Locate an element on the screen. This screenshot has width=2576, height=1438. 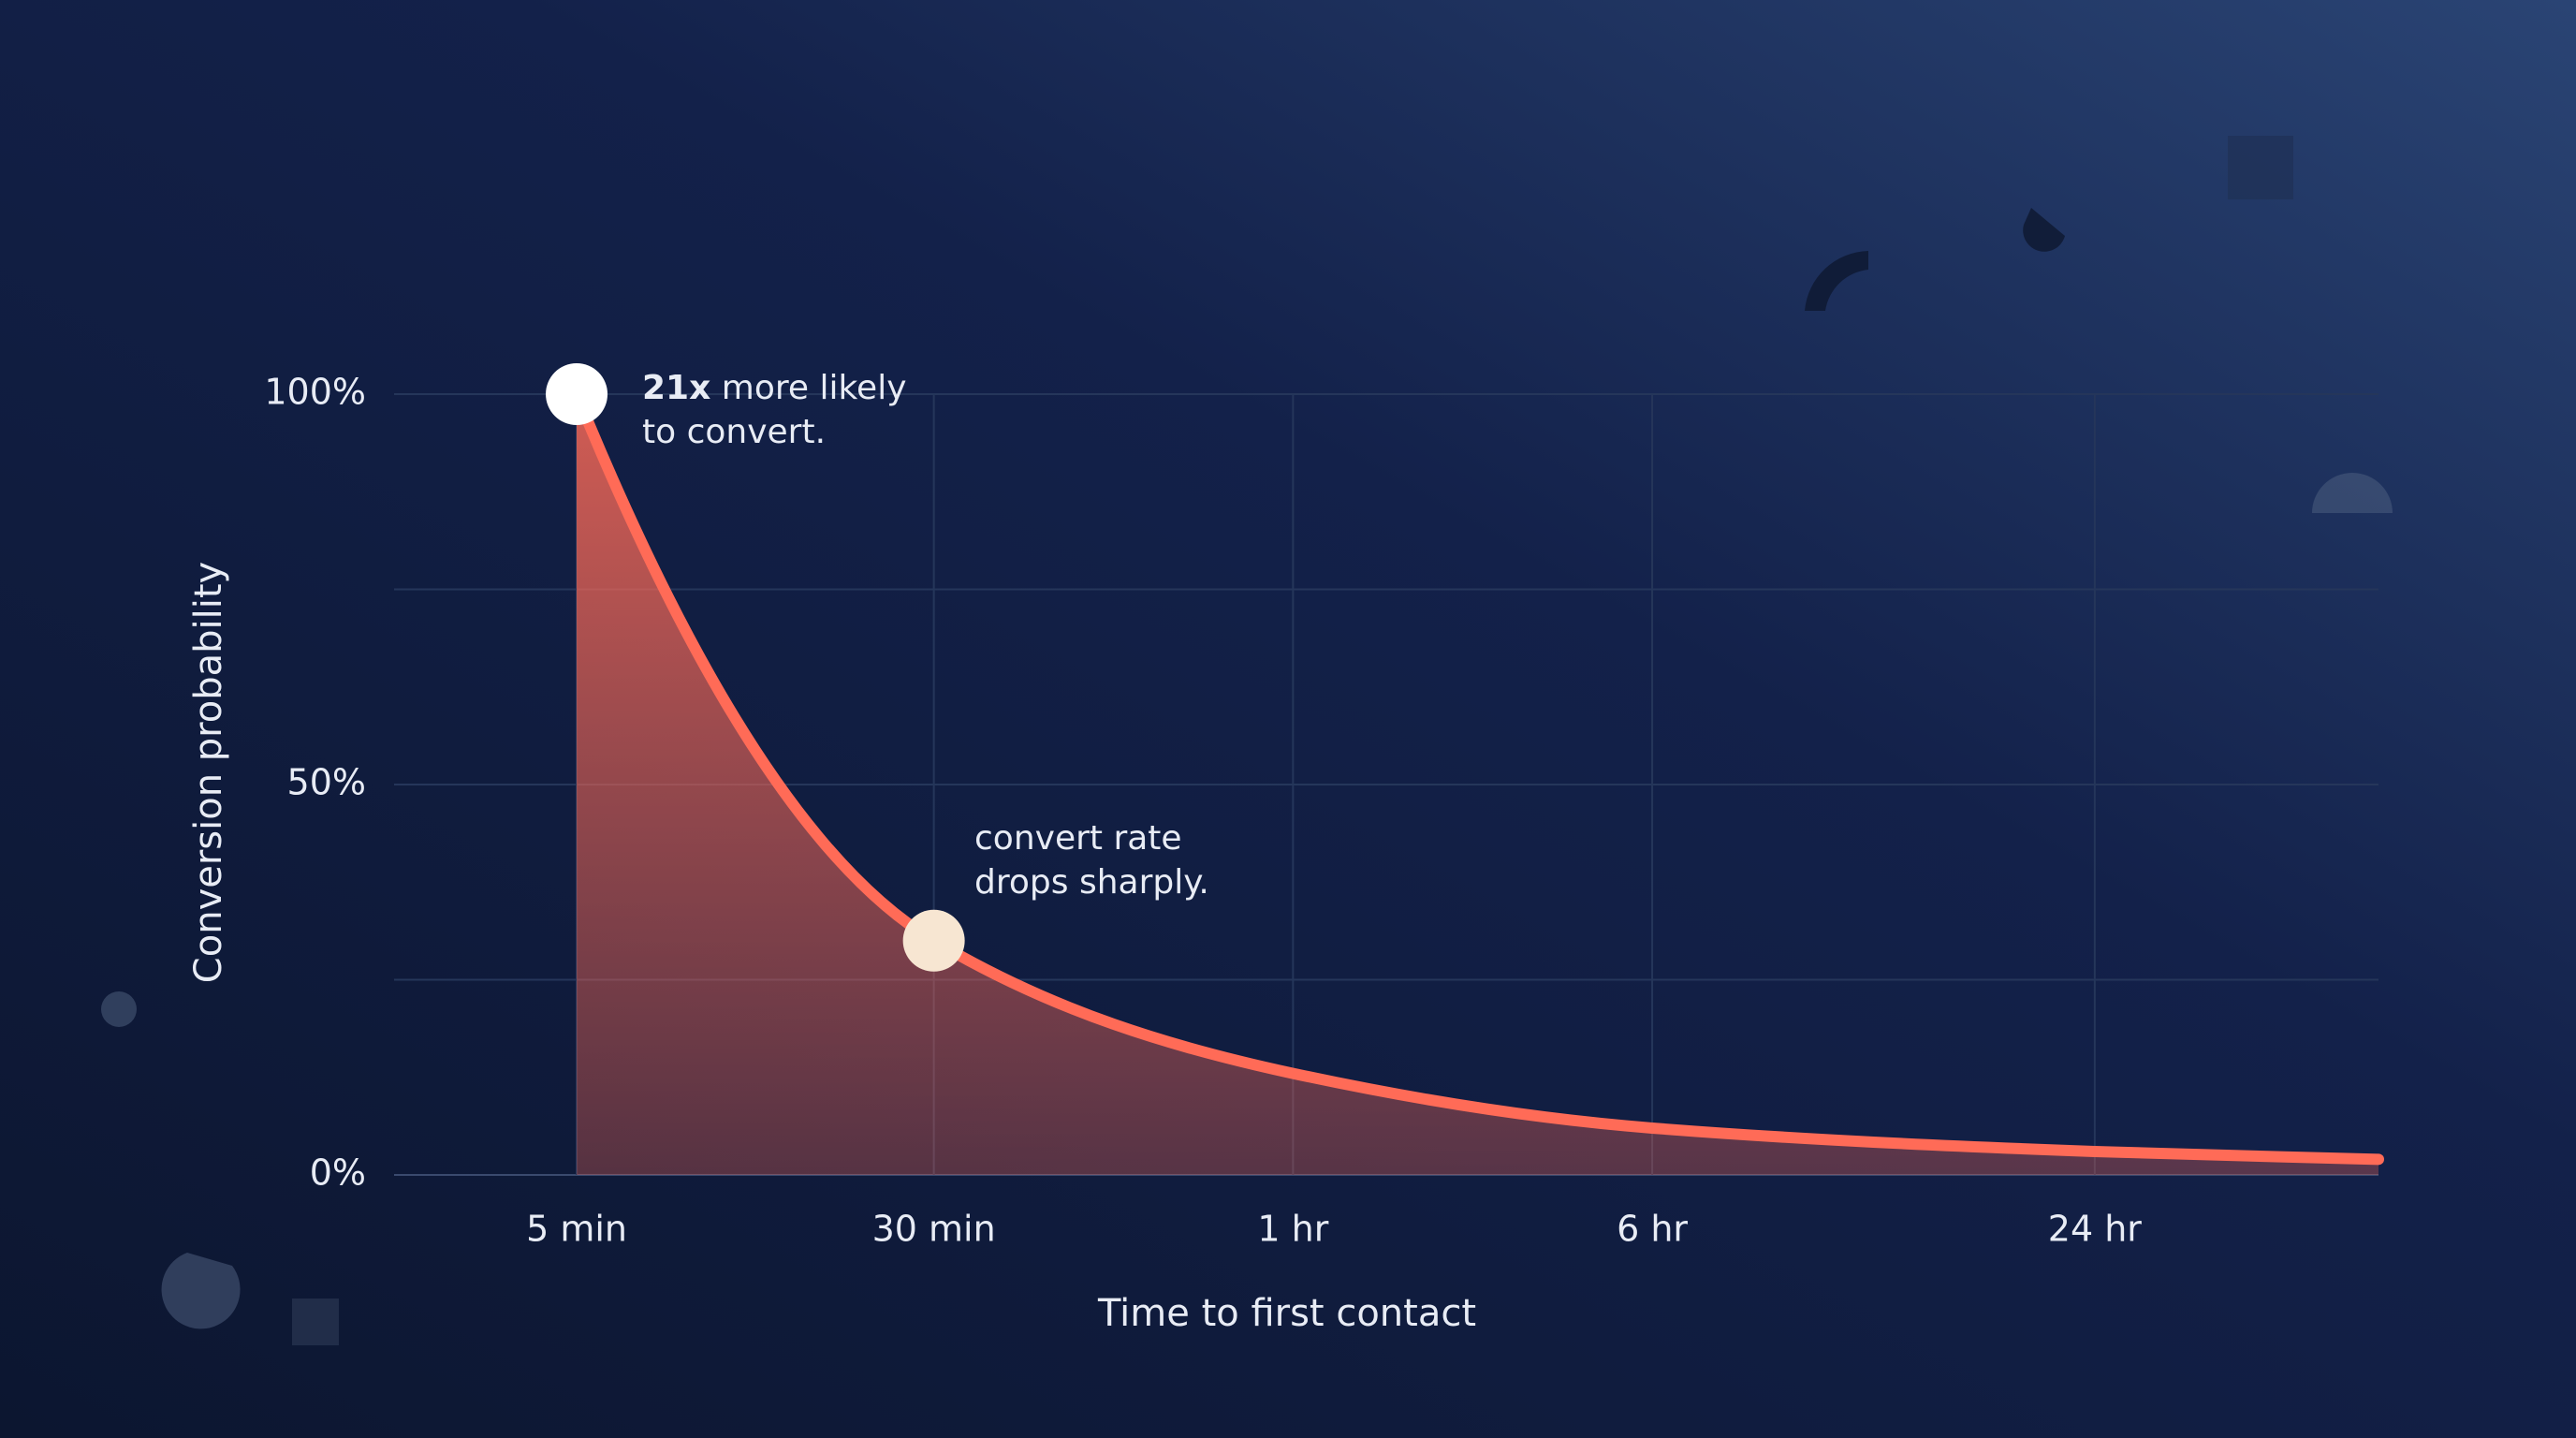
y-axis-title: Conversion probability is located at coordinates (208, 772).